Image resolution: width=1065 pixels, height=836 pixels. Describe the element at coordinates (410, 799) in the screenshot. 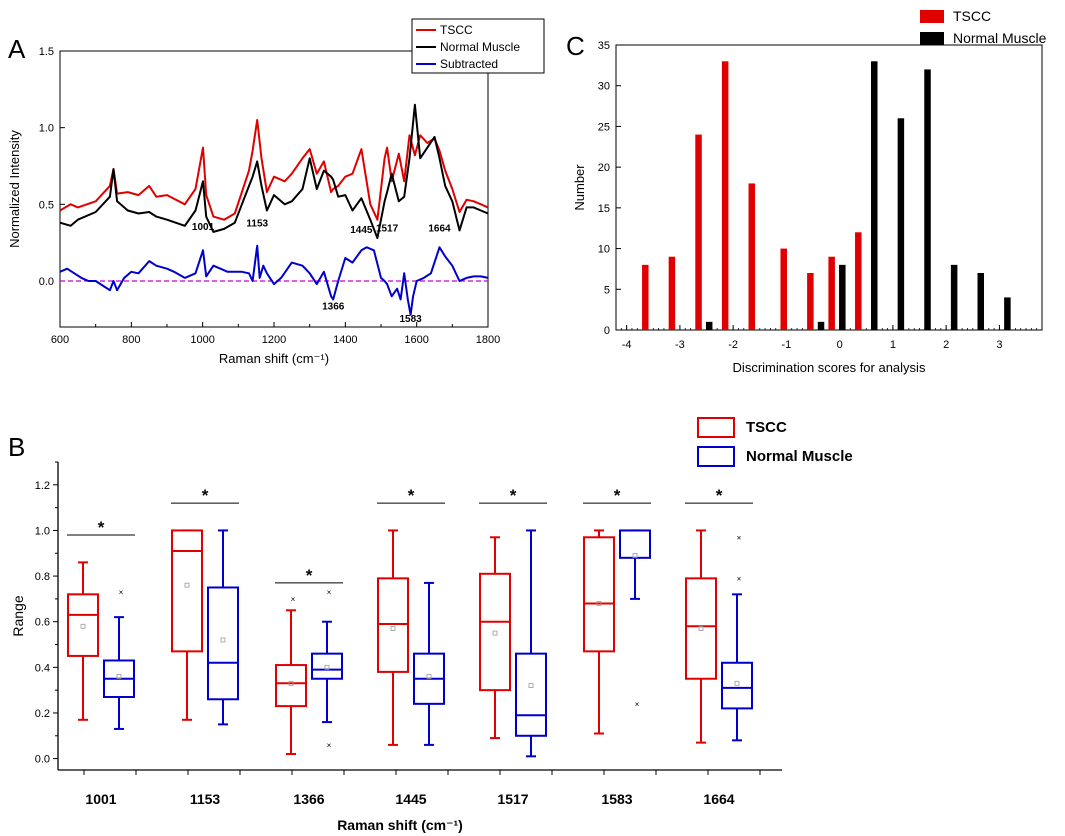

I see `x-category-label: 1445` at that location.